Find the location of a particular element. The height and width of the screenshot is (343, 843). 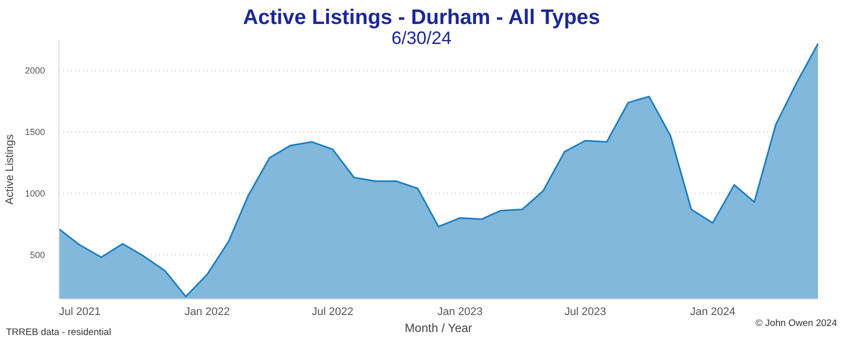

x-tick-label: Jul 2021 is located at coordinates (79, 312).